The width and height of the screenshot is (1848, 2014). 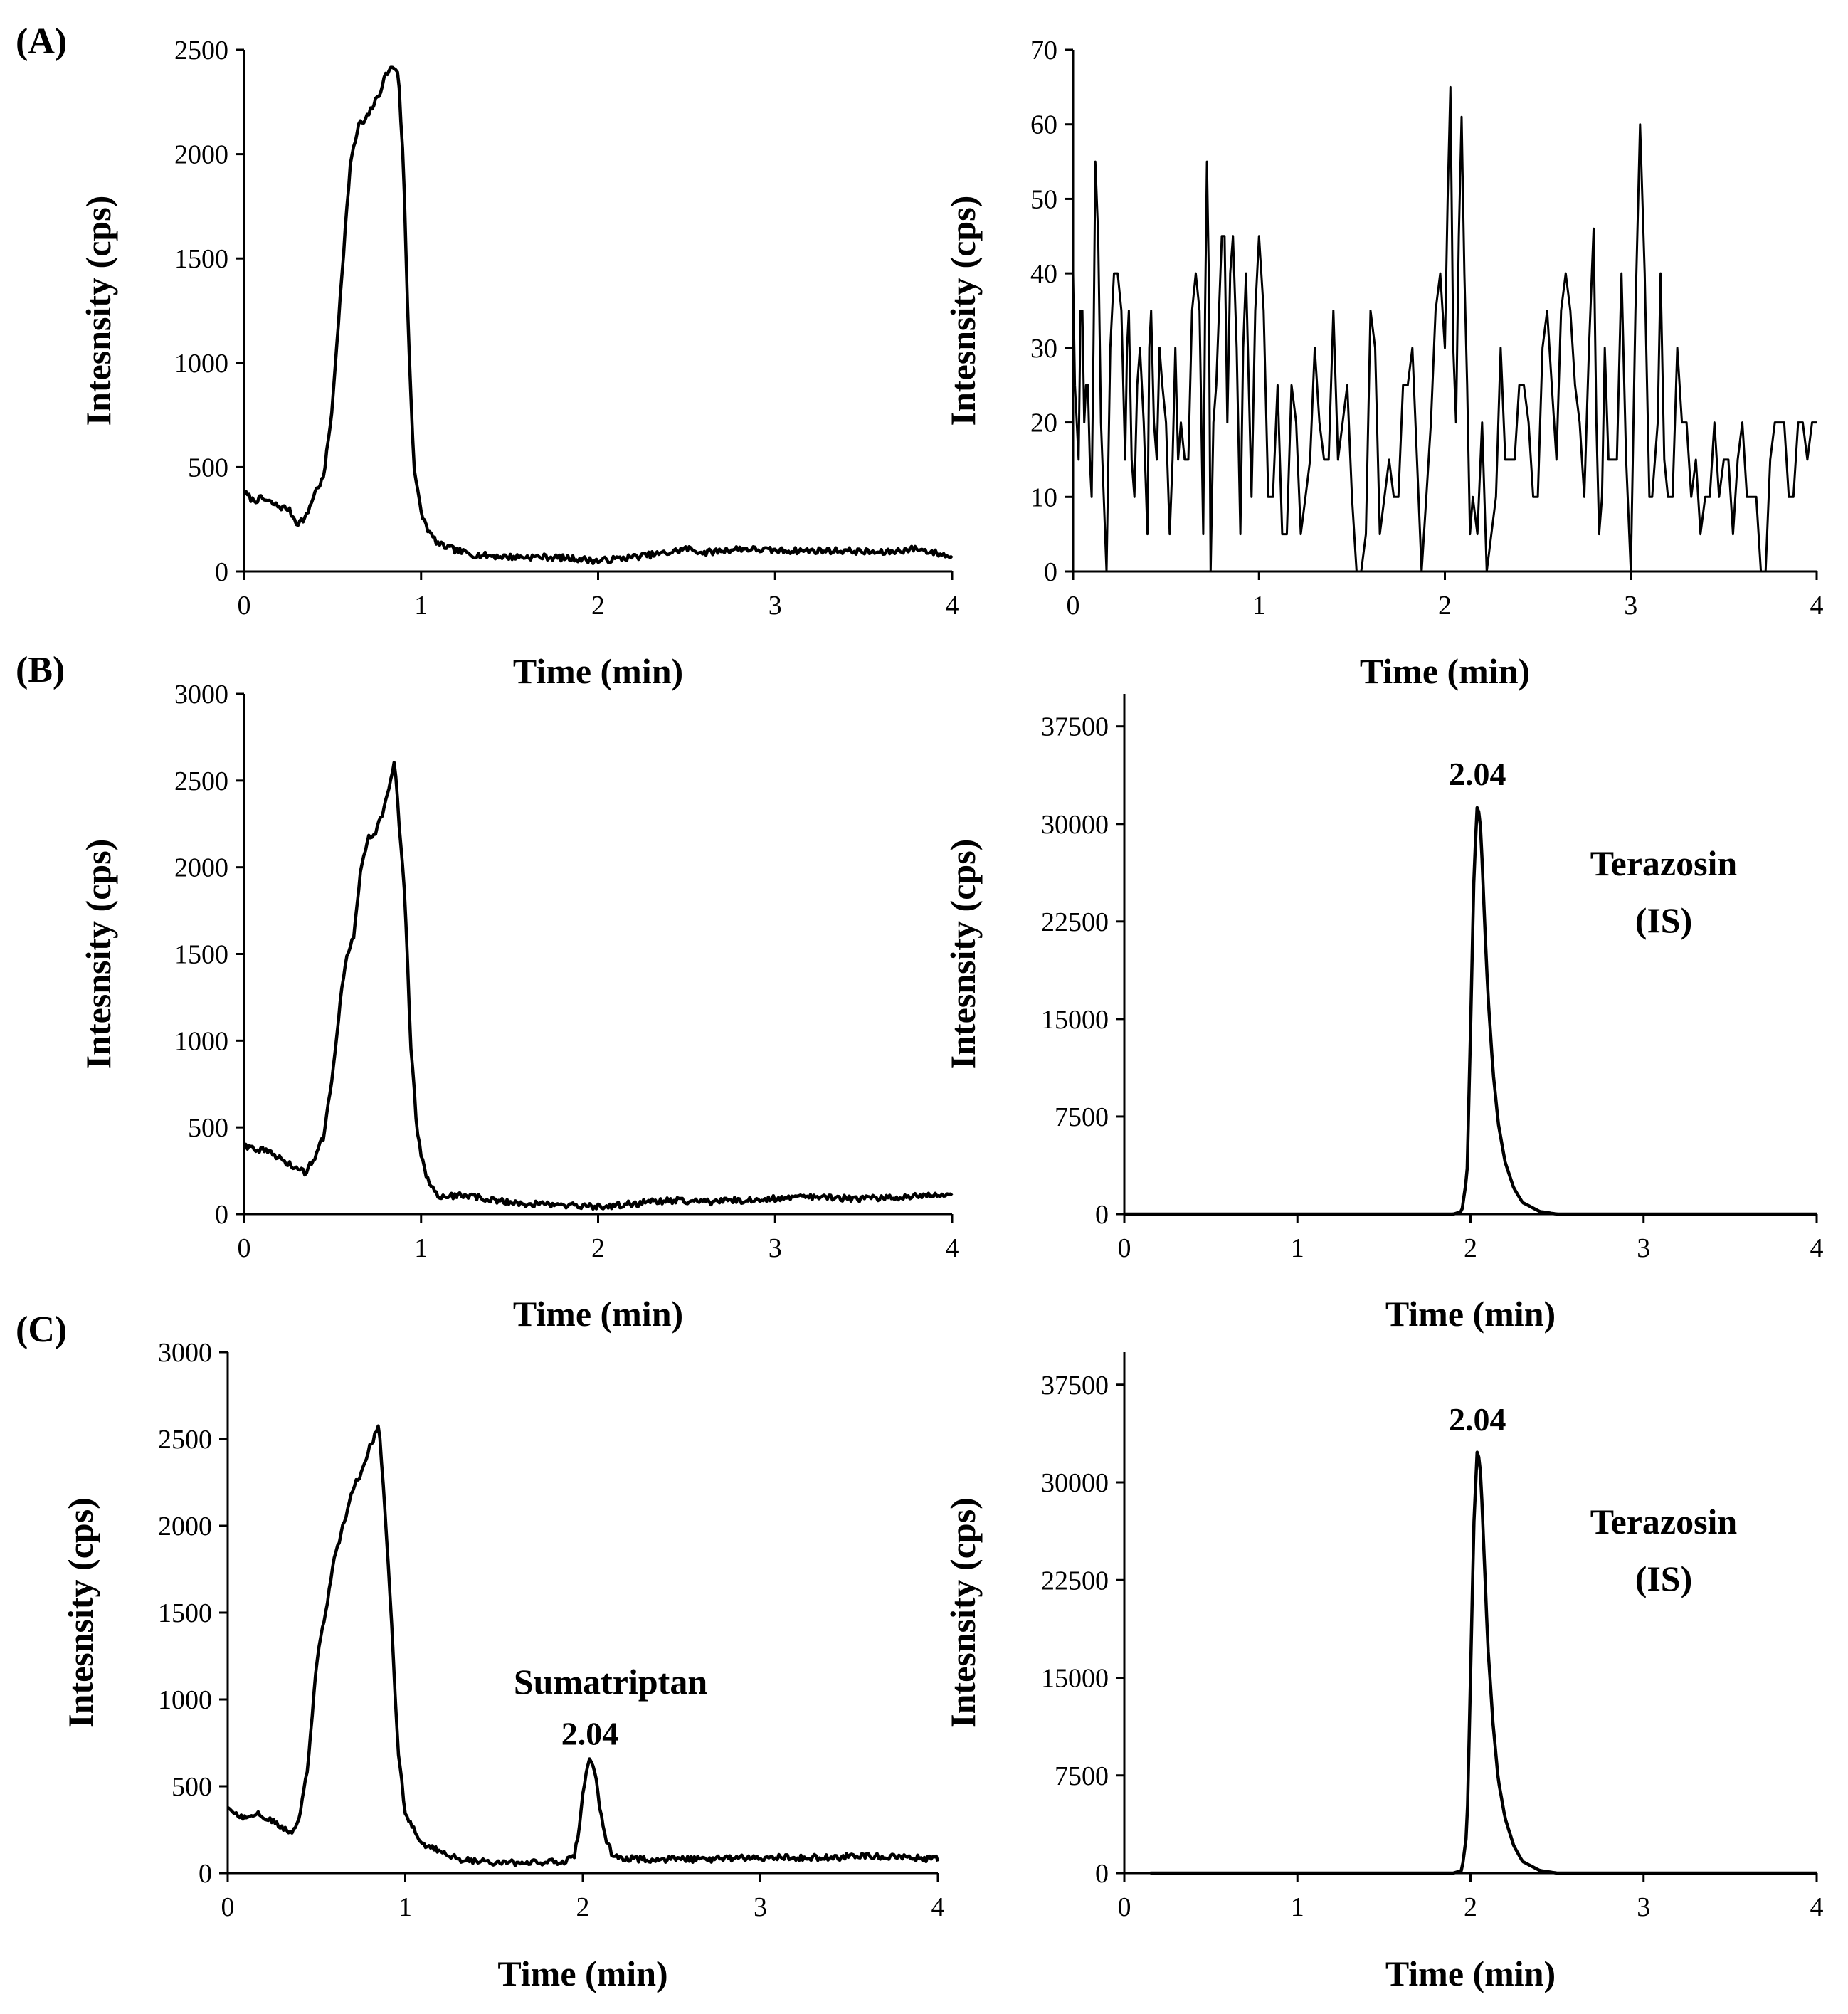 What do you see at coordinates (40, 670) in the screenshot?
I see `panel-label-b: (B)` at bounding box center [40, 670].